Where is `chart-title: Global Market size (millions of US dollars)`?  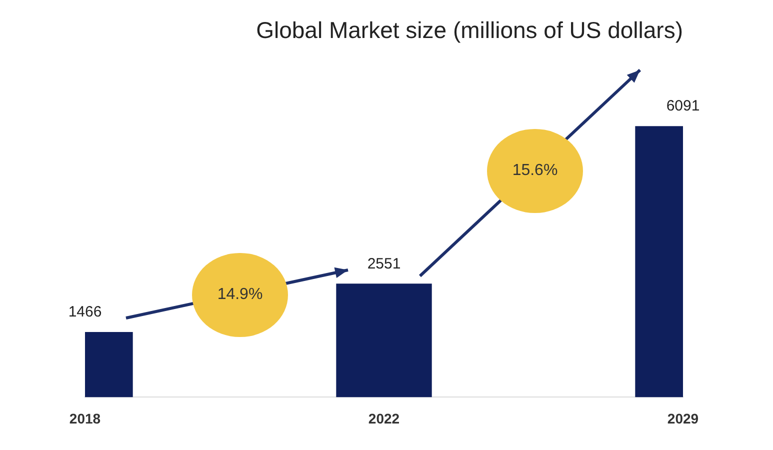
chart-title: Global Market size (millions of US dollars) is located at coordinates (469, 30).